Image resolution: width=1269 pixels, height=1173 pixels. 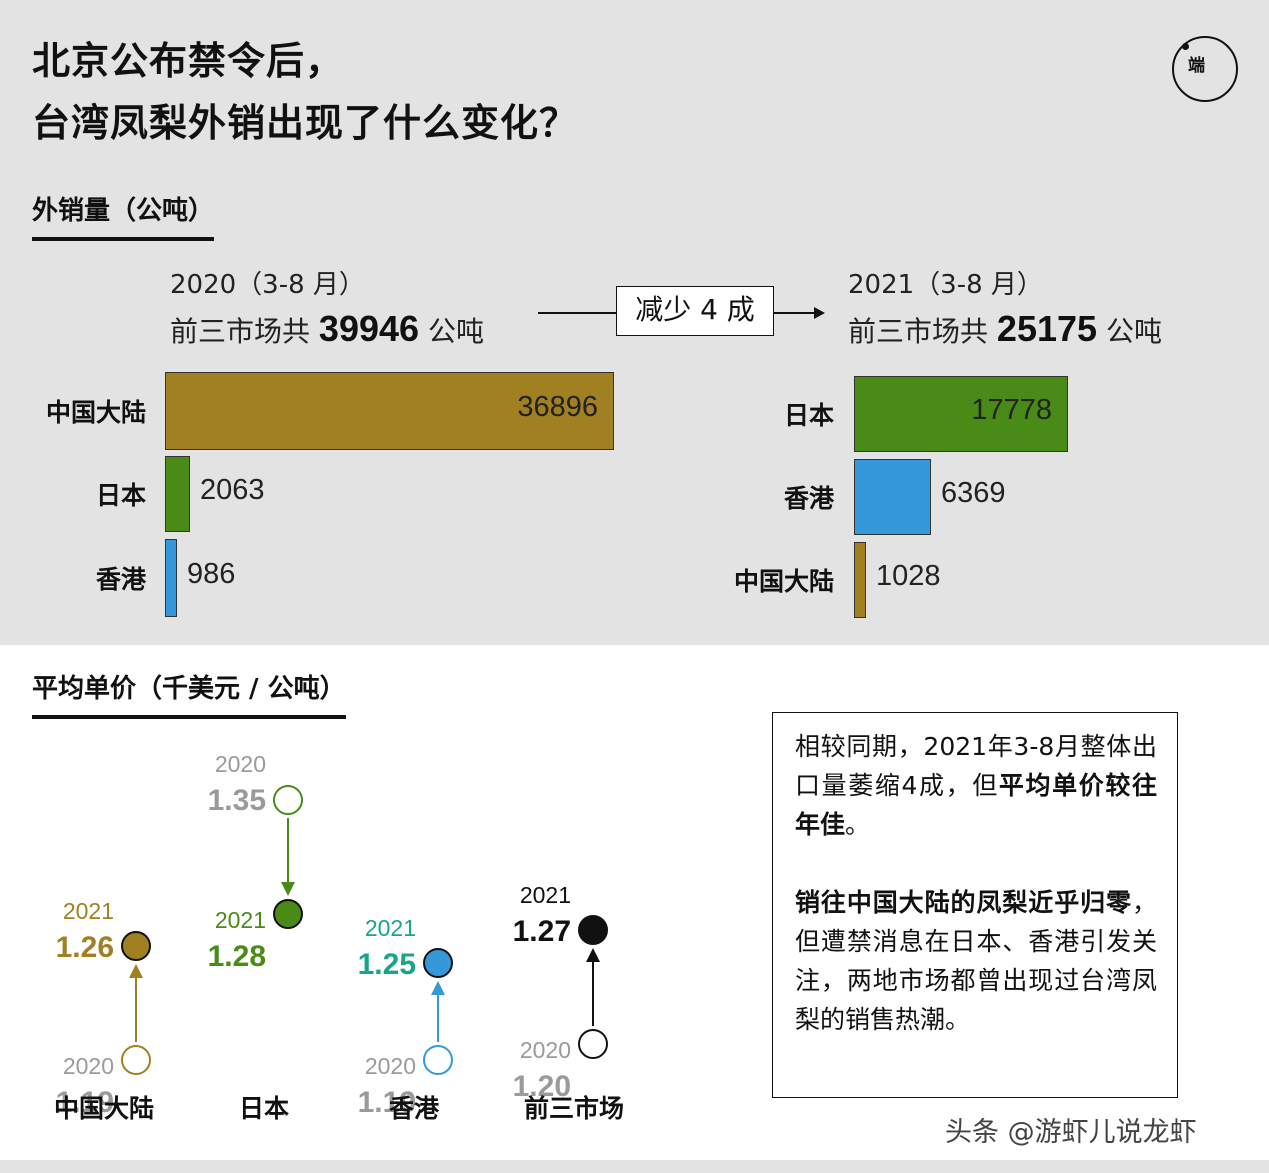 I want to click on price-2020-value-label: 1.35, so click(x=237, y=800).